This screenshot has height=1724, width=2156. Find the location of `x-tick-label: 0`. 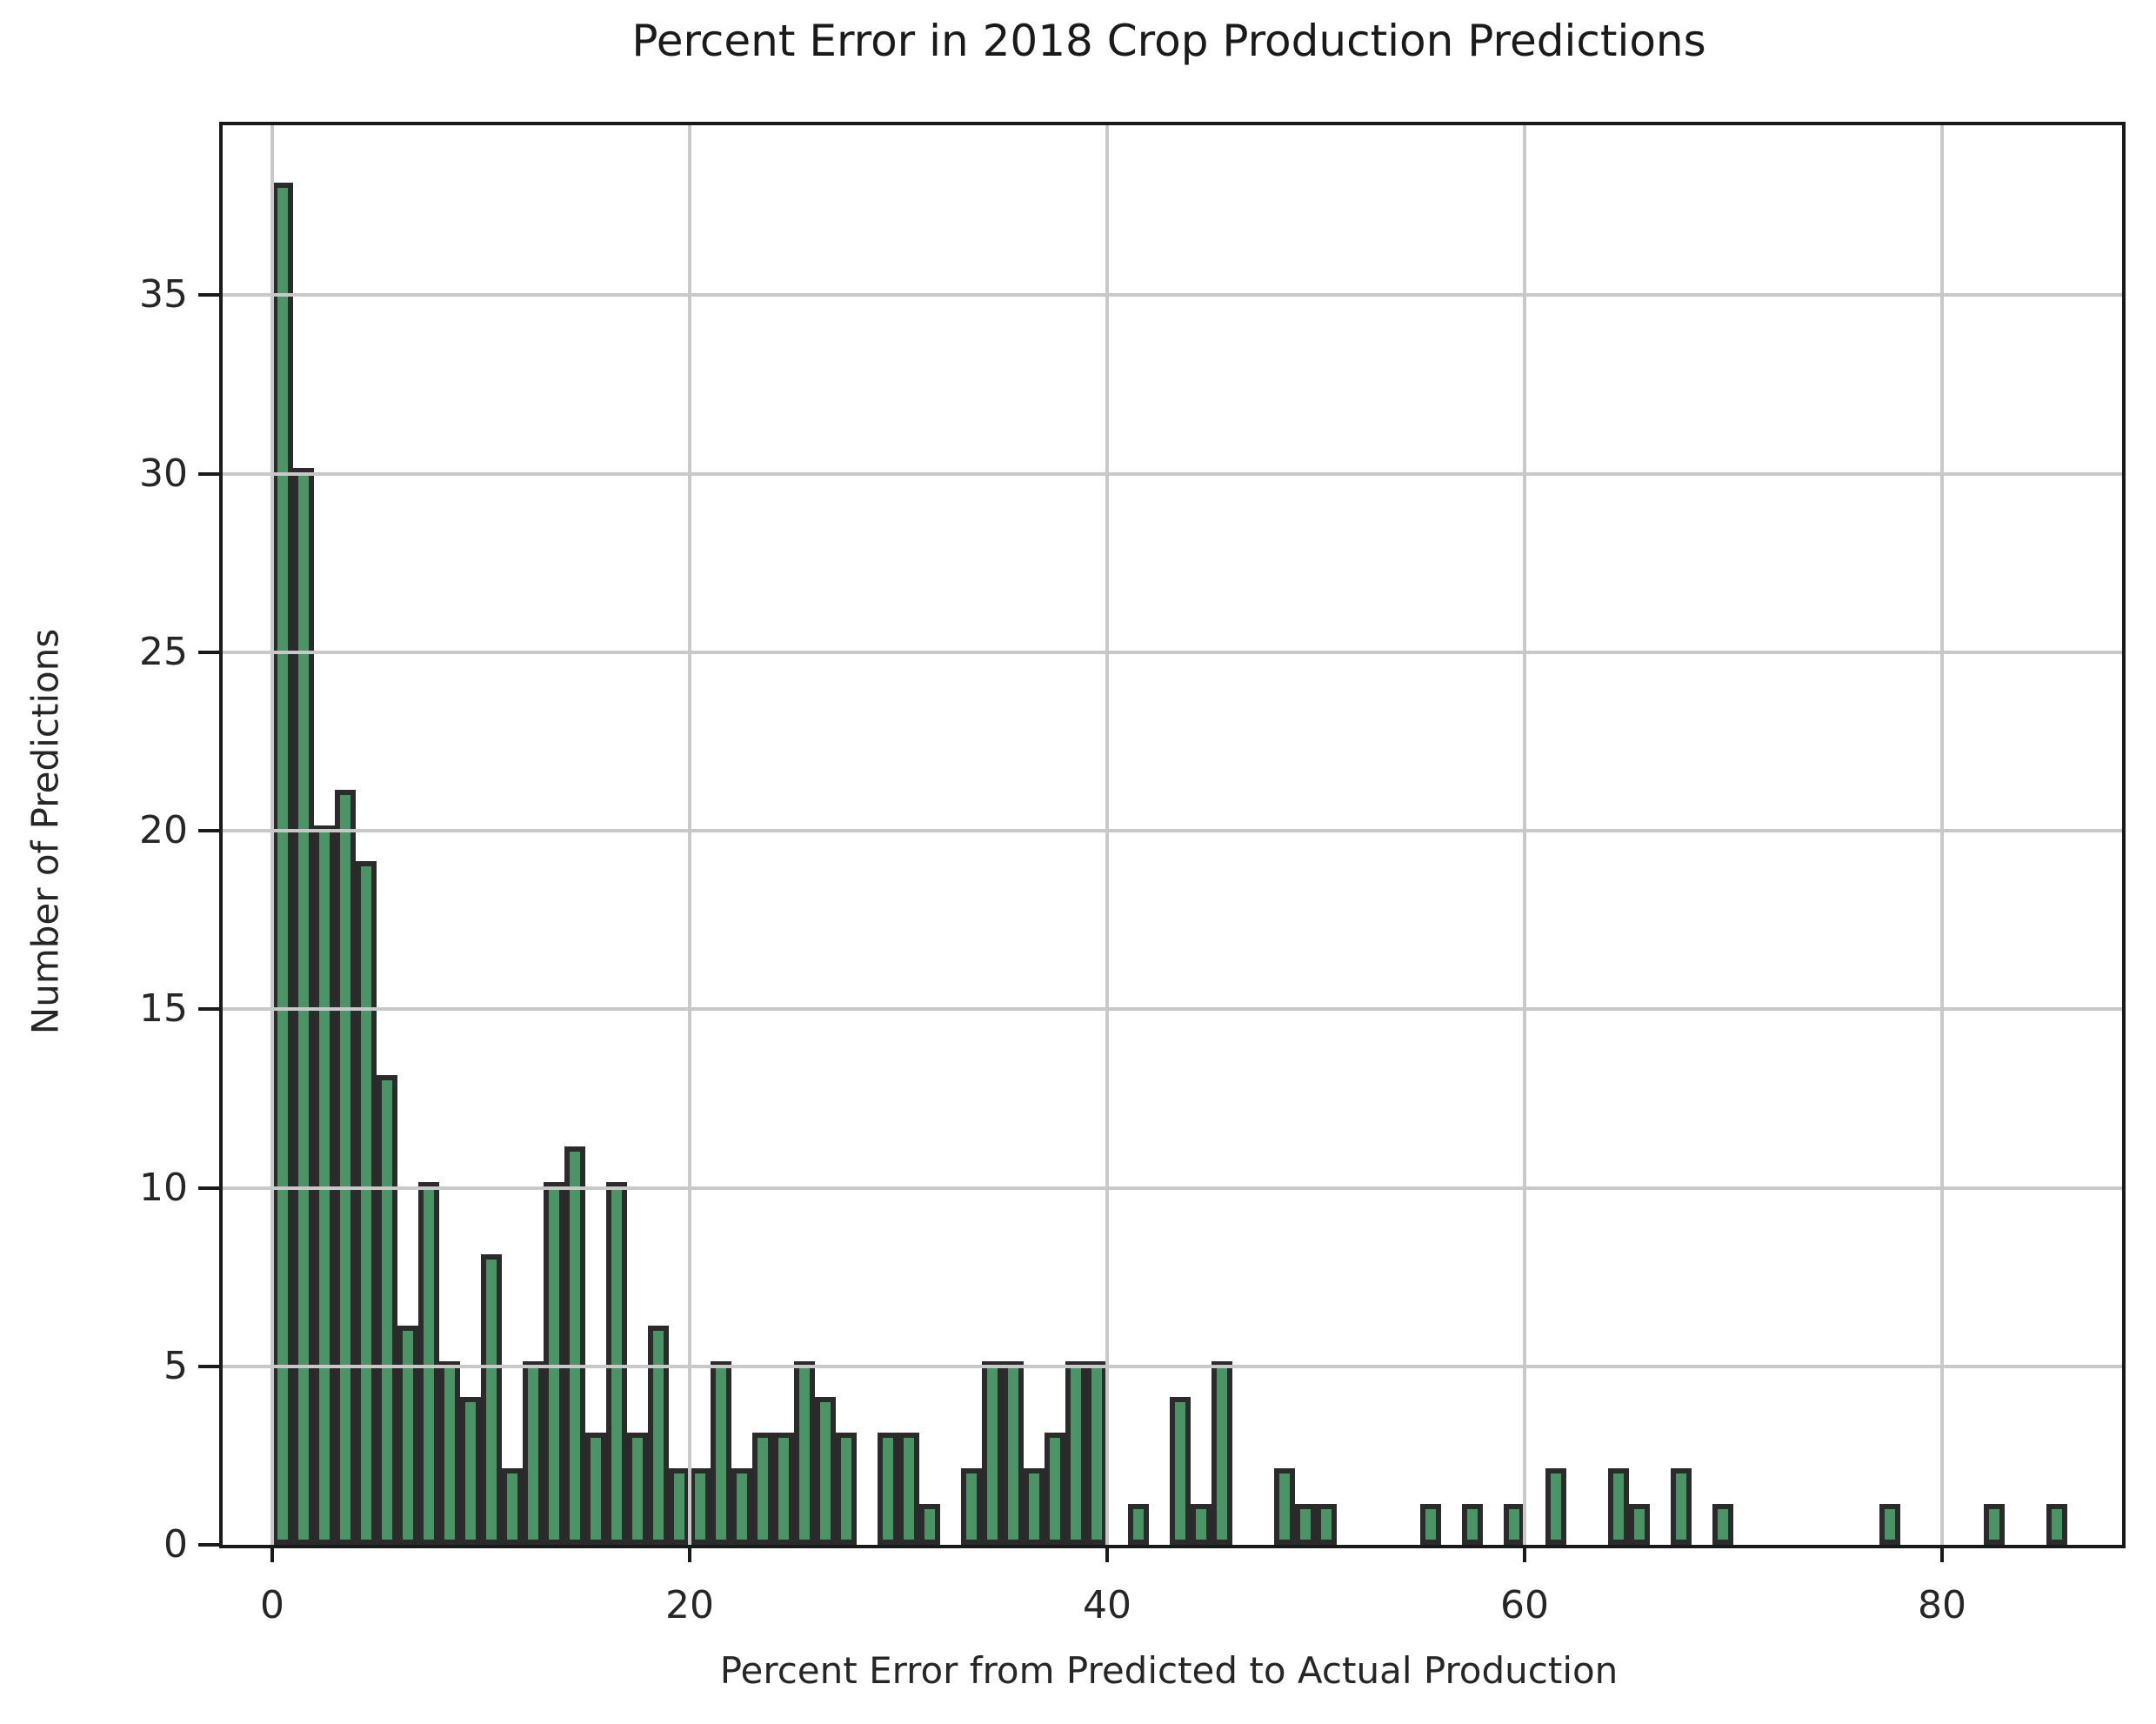

x-tick-label: 0 is located at coordinates (272, 1605).